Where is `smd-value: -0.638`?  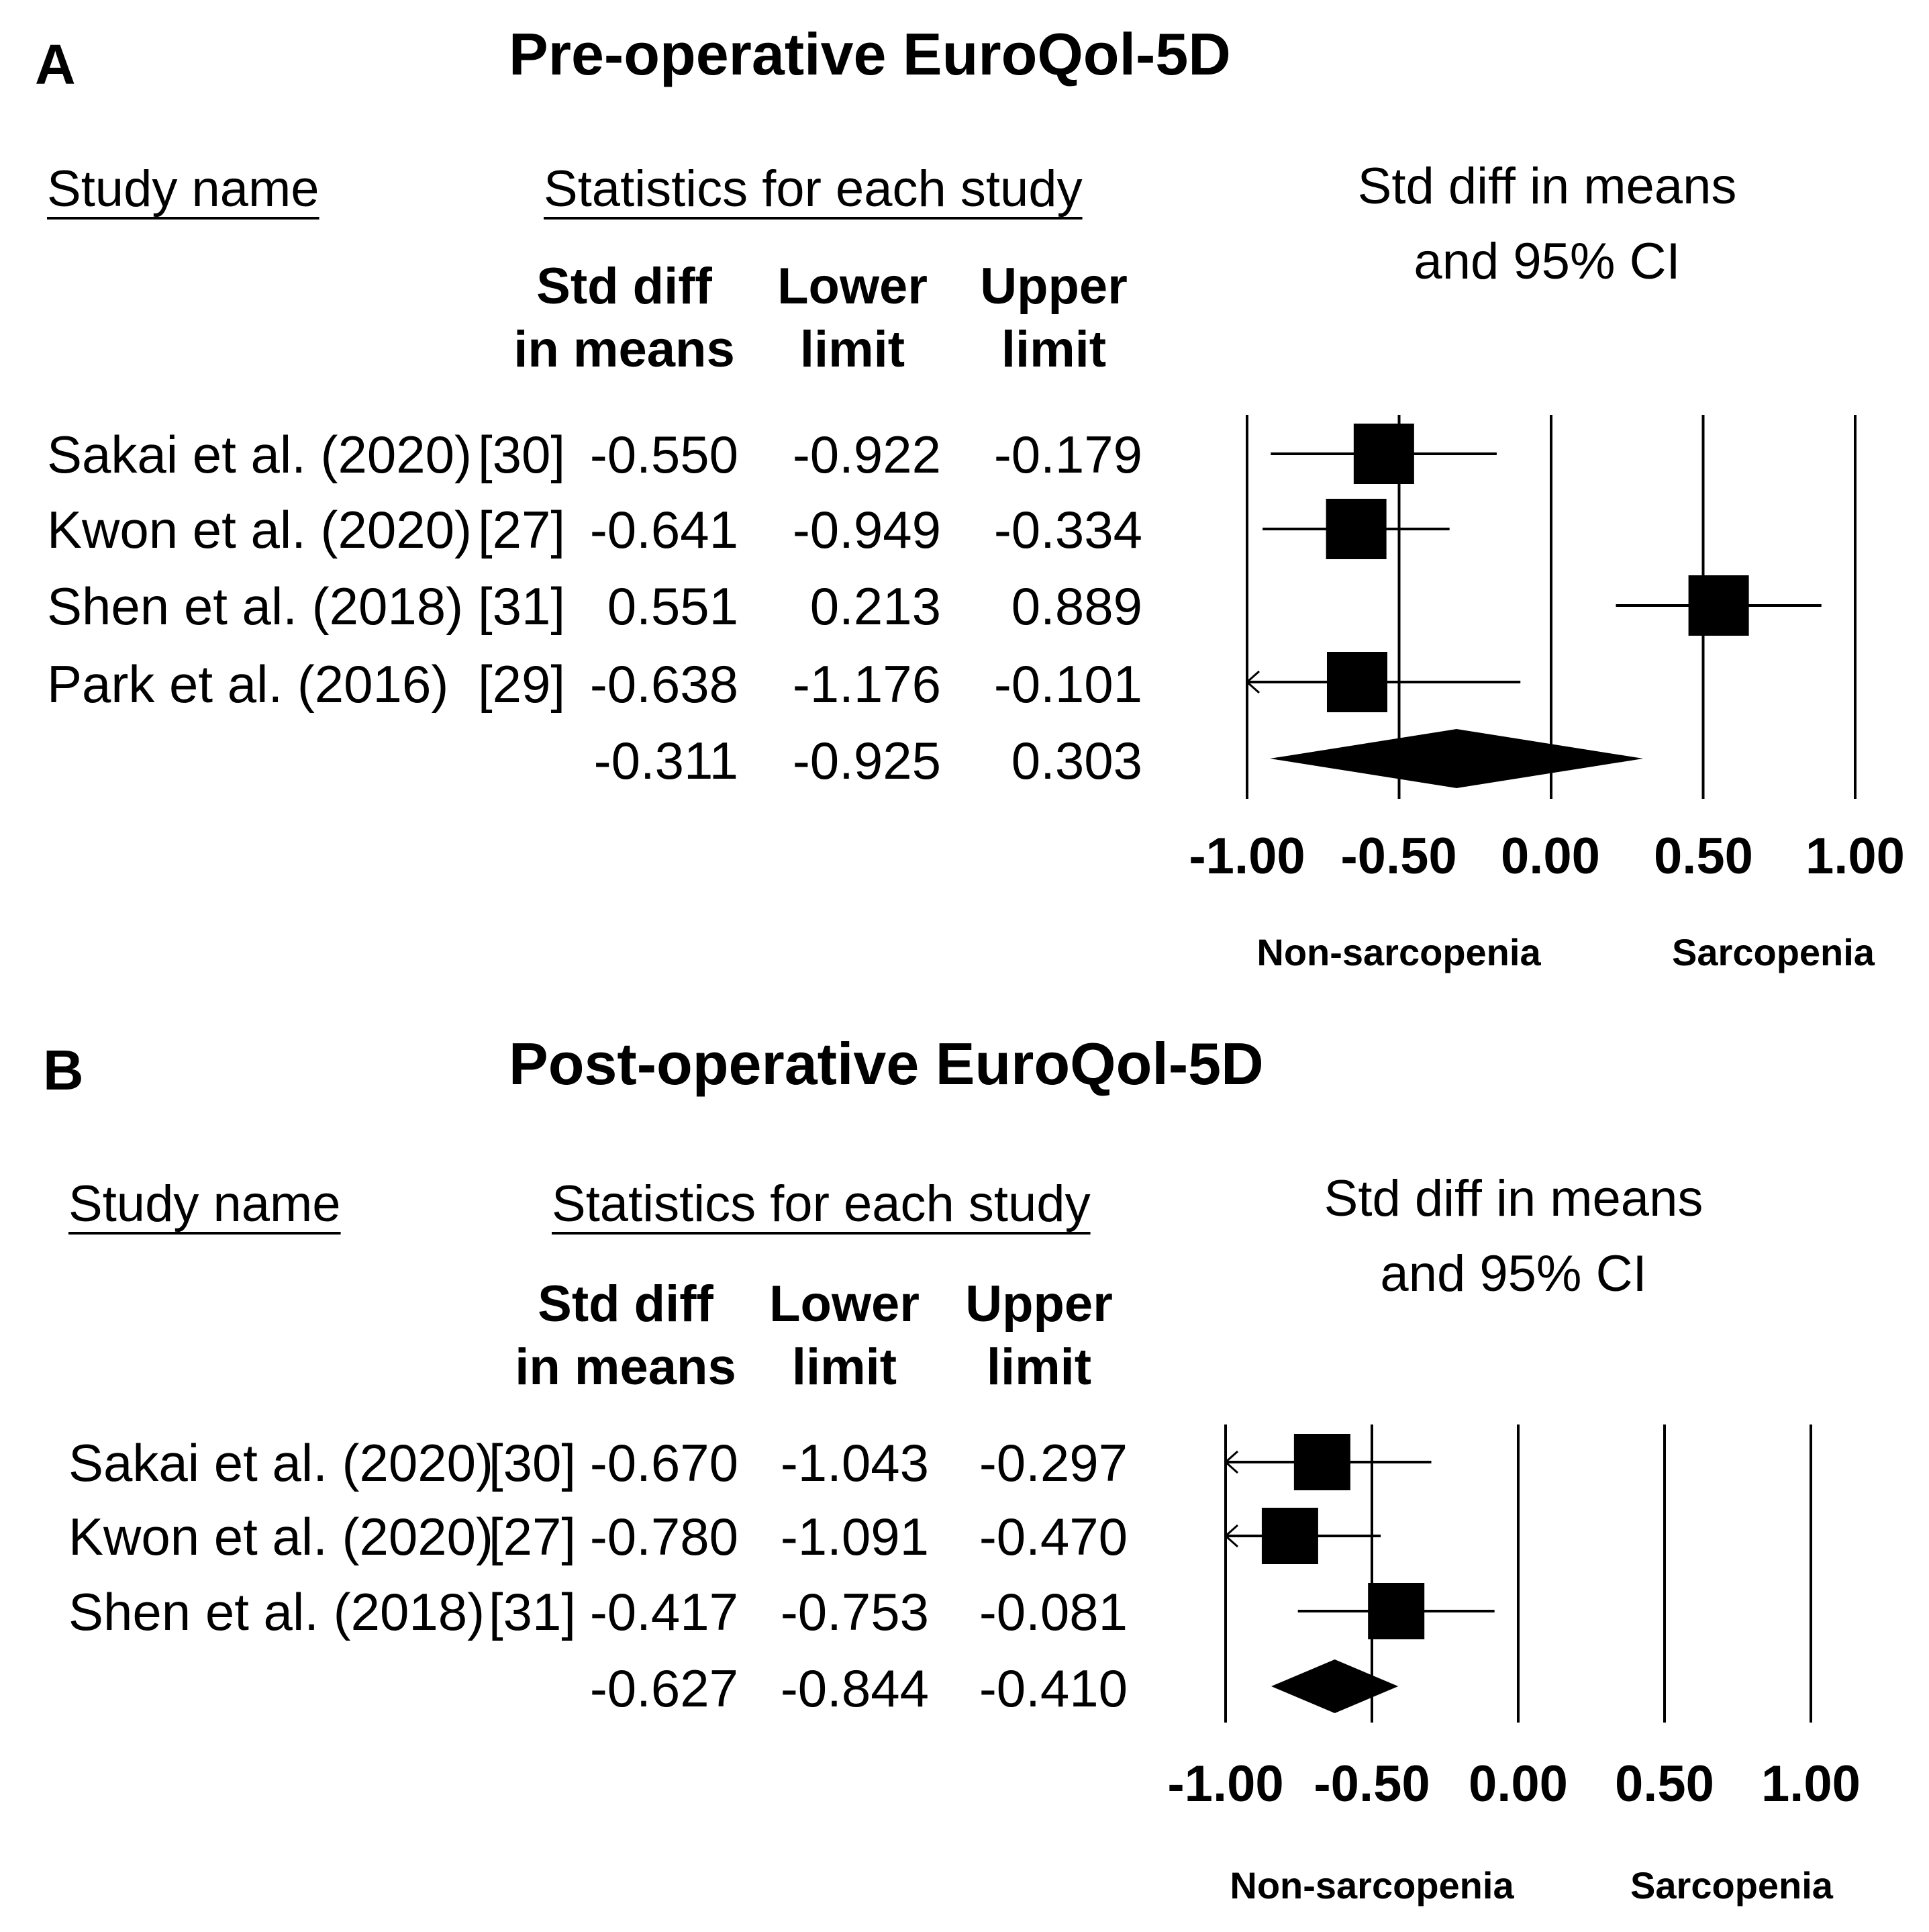
smd-value: -0.638 is located at coordinates (663, 684).